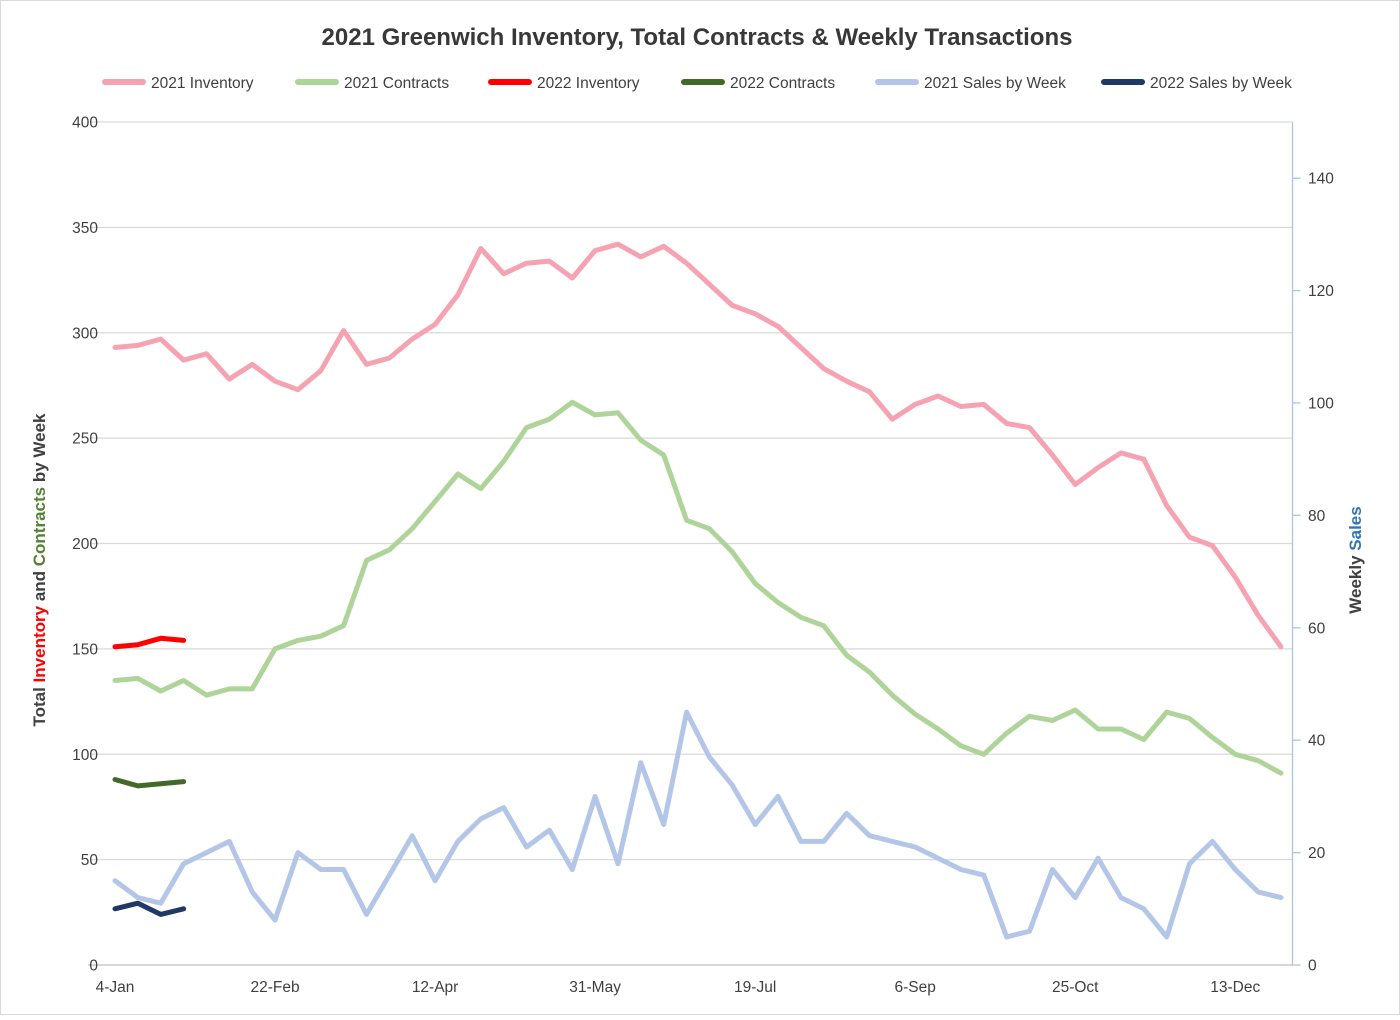 The image size is (1400, 1020). Describe the element at coordinates (90, 860) in the screenshot. I see `left-tick-label-50: 50` at that location.